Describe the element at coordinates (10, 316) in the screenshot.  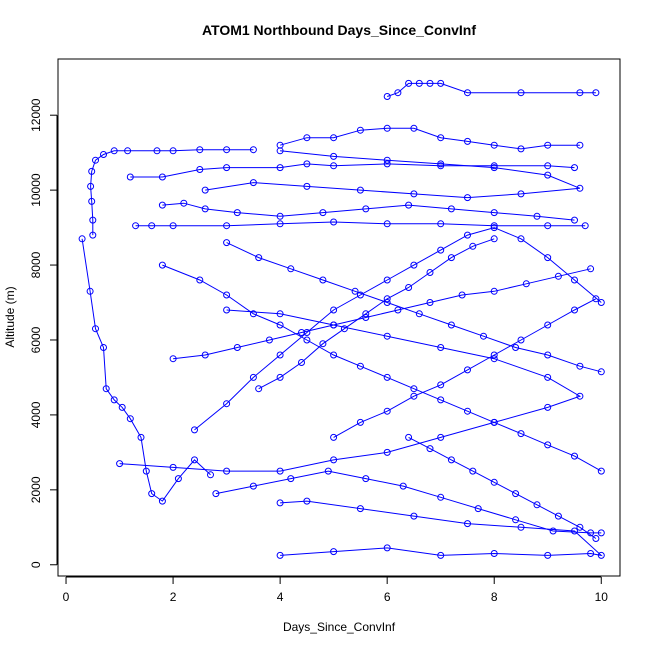
I see `y-axis-label: Altitude (m)` at that location.